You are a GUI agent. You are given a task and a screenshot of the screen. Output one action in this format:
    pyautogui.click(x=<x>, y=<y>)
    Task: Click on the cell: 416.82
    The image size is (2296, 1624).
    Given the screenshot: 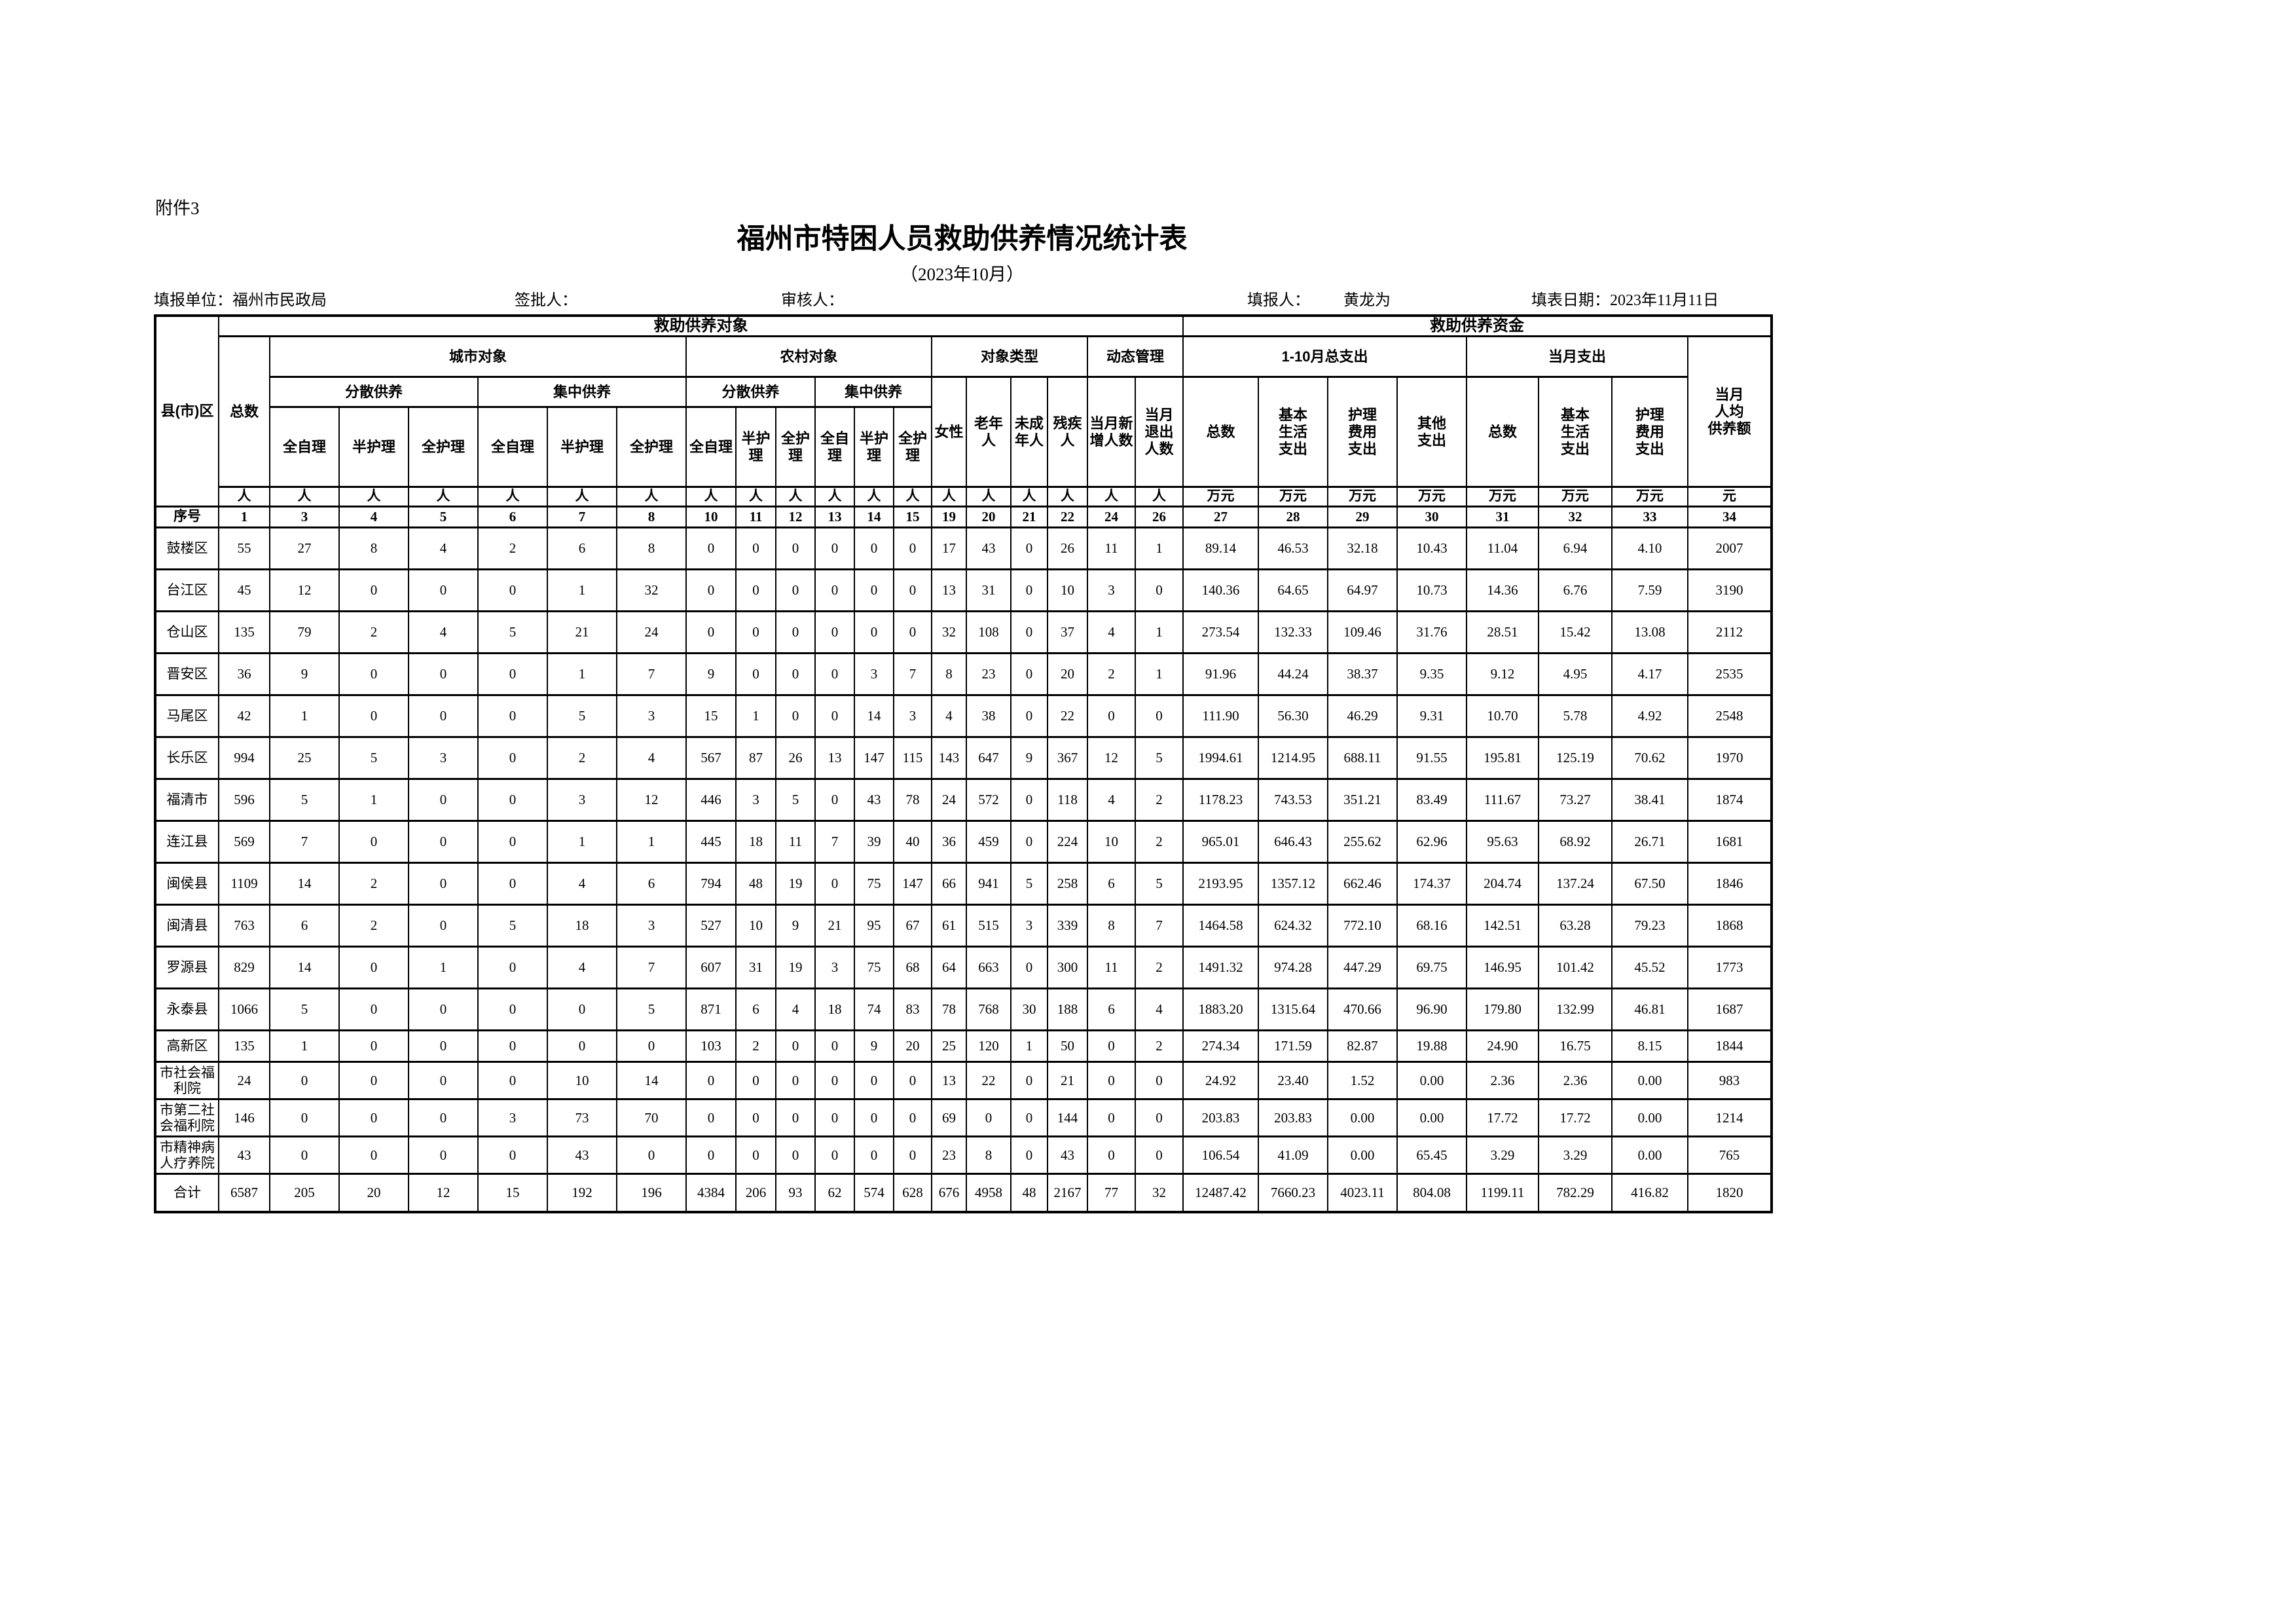 What is the action you would take?
    pyautogui.click(x=1649, y=1193)
    